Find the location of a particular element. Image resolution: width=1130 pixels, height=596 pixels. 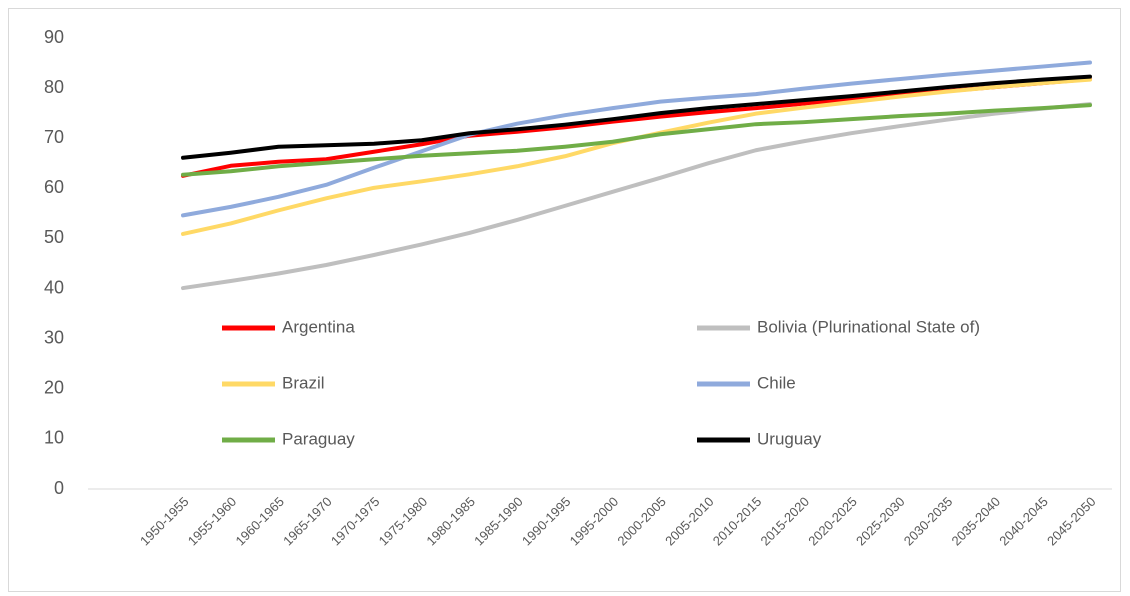

y-tick-label: 10 is located at coordinates (54, 438).